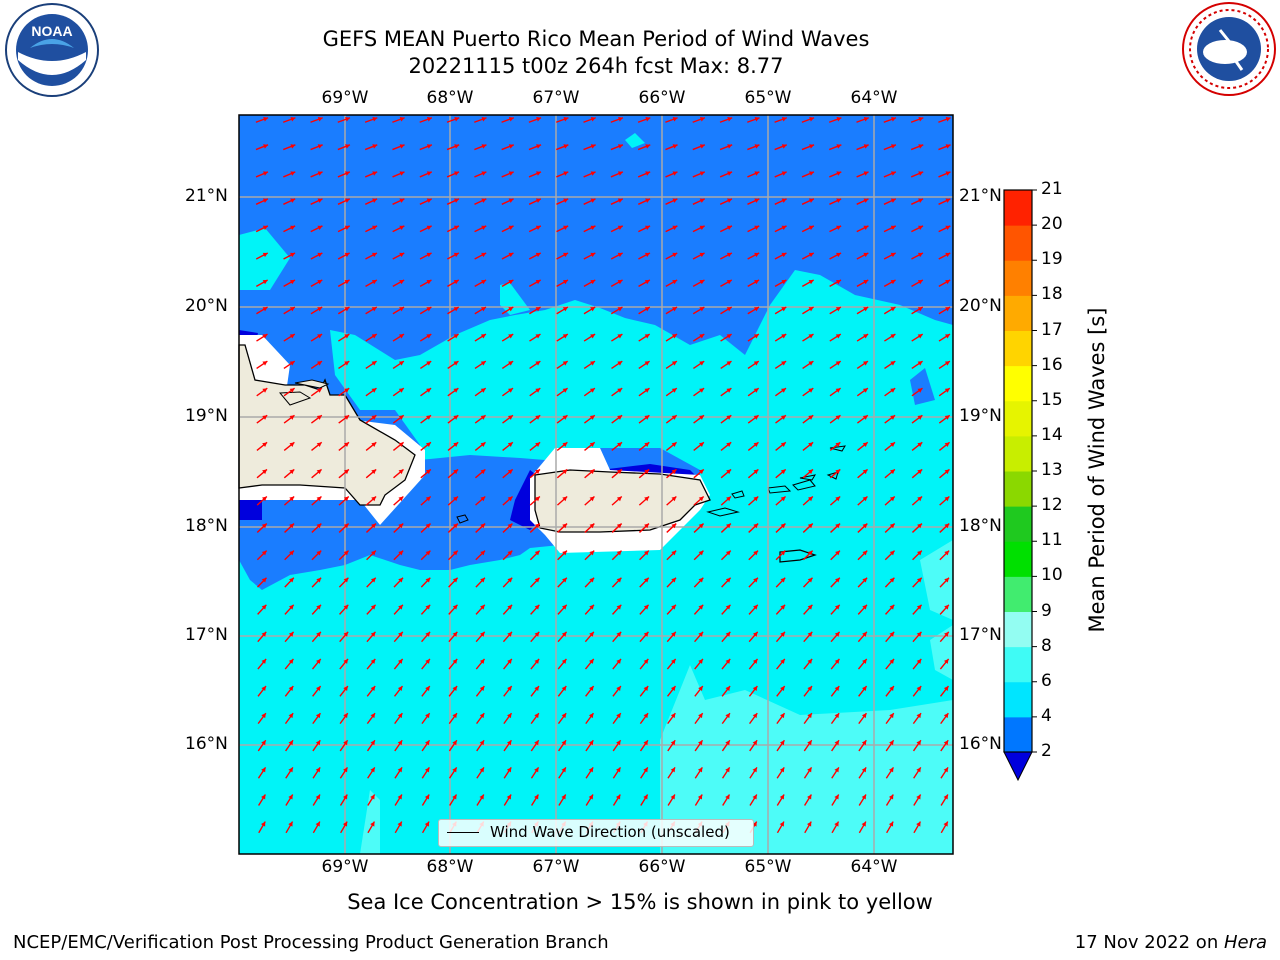 The image size is (1280, 960). Describe the element at coordinates (206, 306) in the screenshot. I see `left-lat-label: 20°N` at that location.